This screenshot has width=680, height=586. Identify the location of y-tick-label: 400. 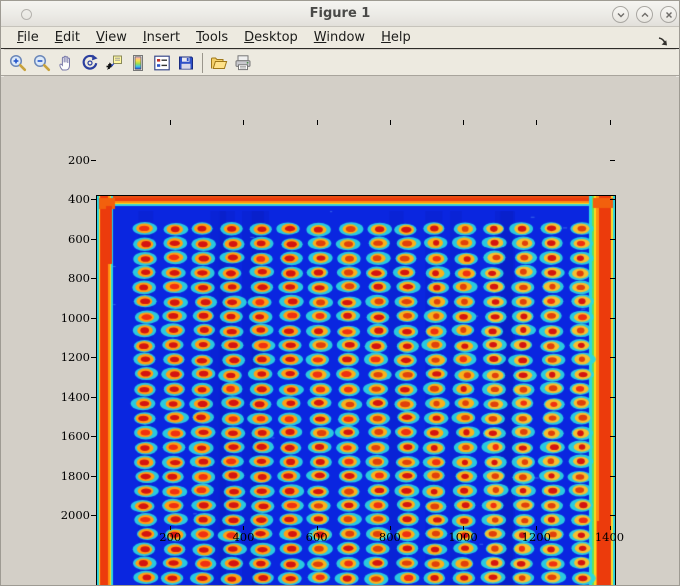
(79, 199).